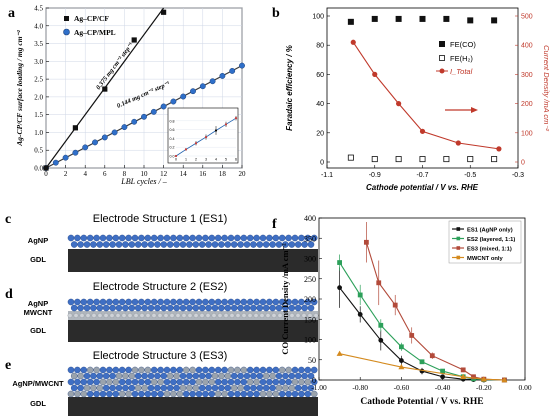 The image size is (550, 420). Describe the element at coordinates (527, 17) in the screenshot. I see `plot-b-y2-tick-label: 500` at that location.